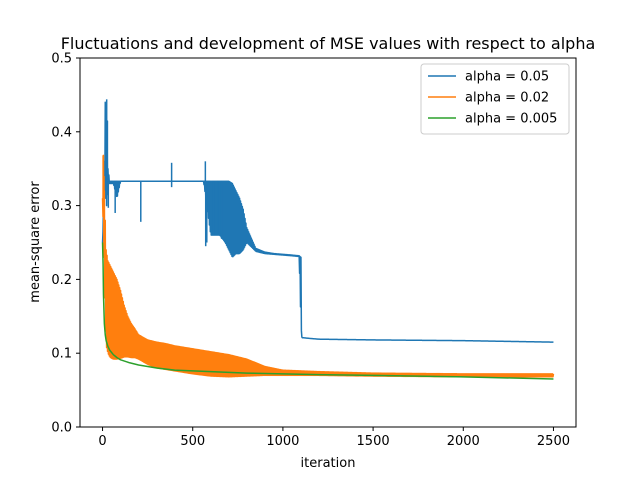  What do you see at coordinates (507, 98) in the screenshot?
I see `legend-label-1: alpha = 0.02` at bounding box center [507, 98].